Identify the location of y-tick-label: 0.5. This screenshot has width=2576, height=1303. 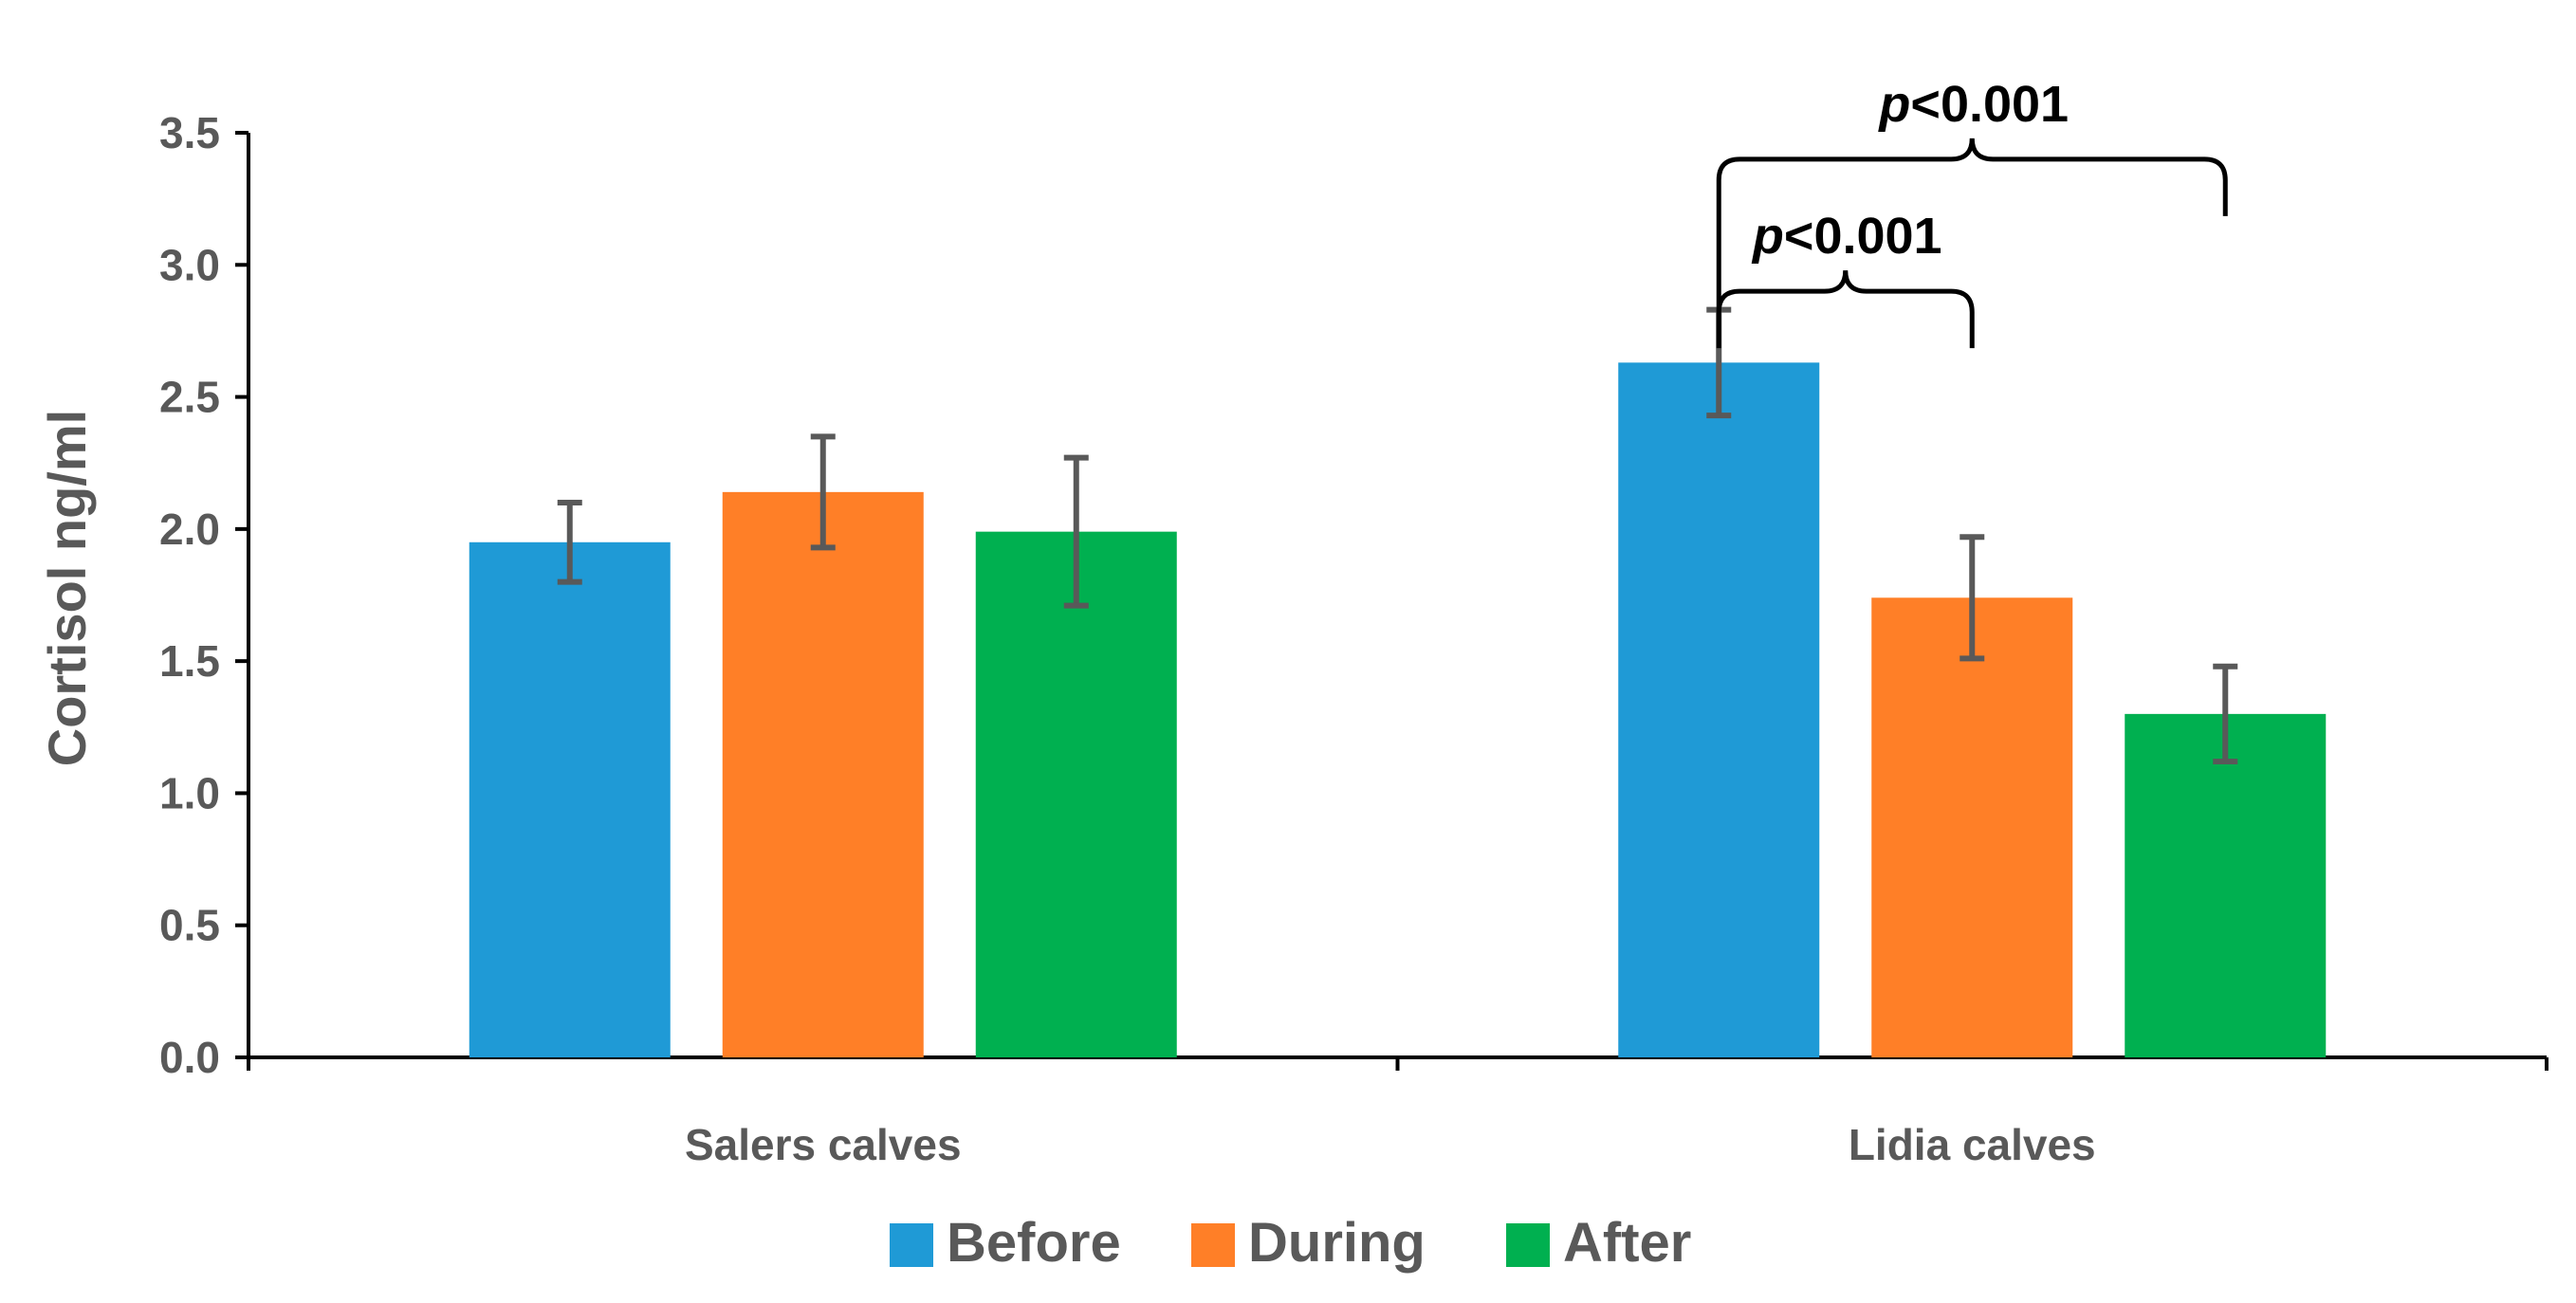
(189, 926).